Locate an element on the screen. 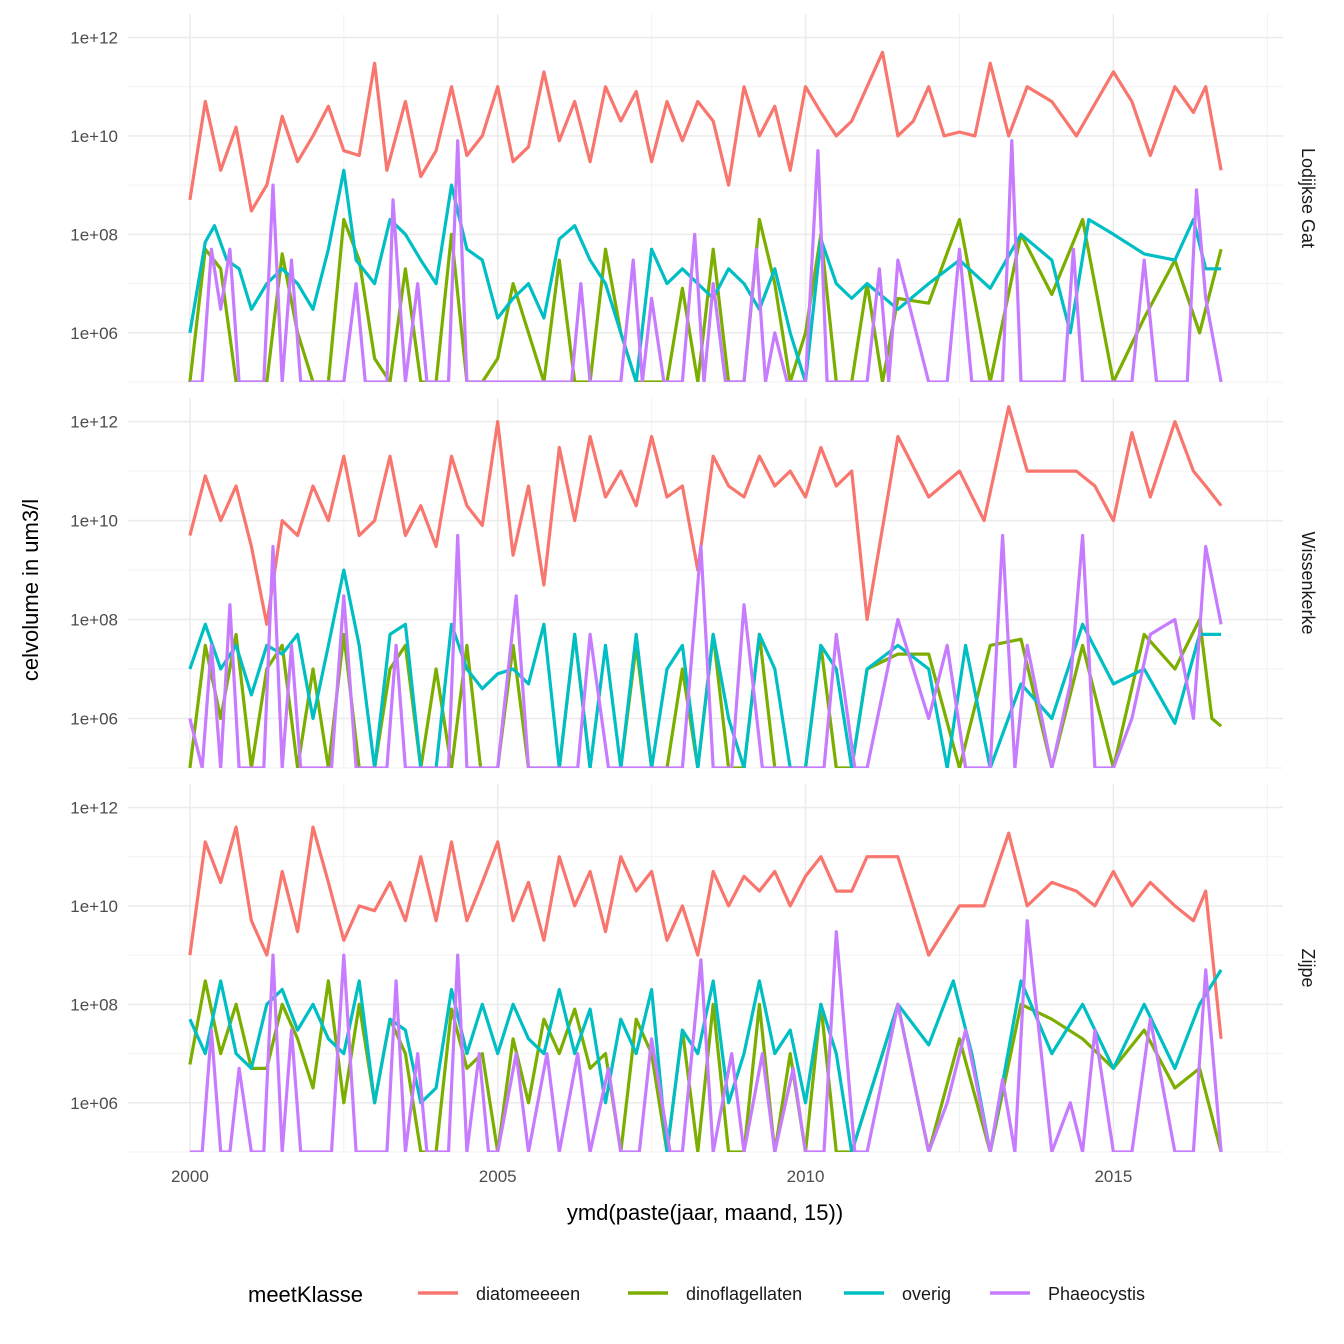 The height and width of the screenshot is (1344, 1344). x-tick-label: 2010 is located at coordinates (806, 1176).